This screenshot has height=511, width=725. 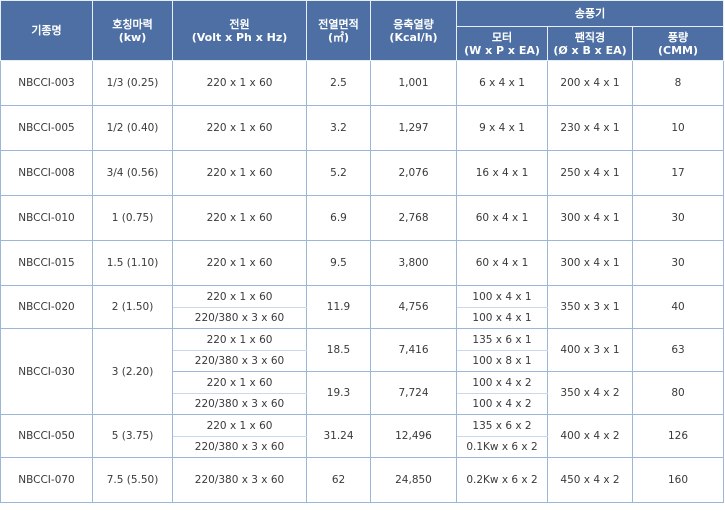 What do you see at coordinates (678, 436) in the screenshot?
I see `cell-airflow: 126` at bounding box center [678, 436].